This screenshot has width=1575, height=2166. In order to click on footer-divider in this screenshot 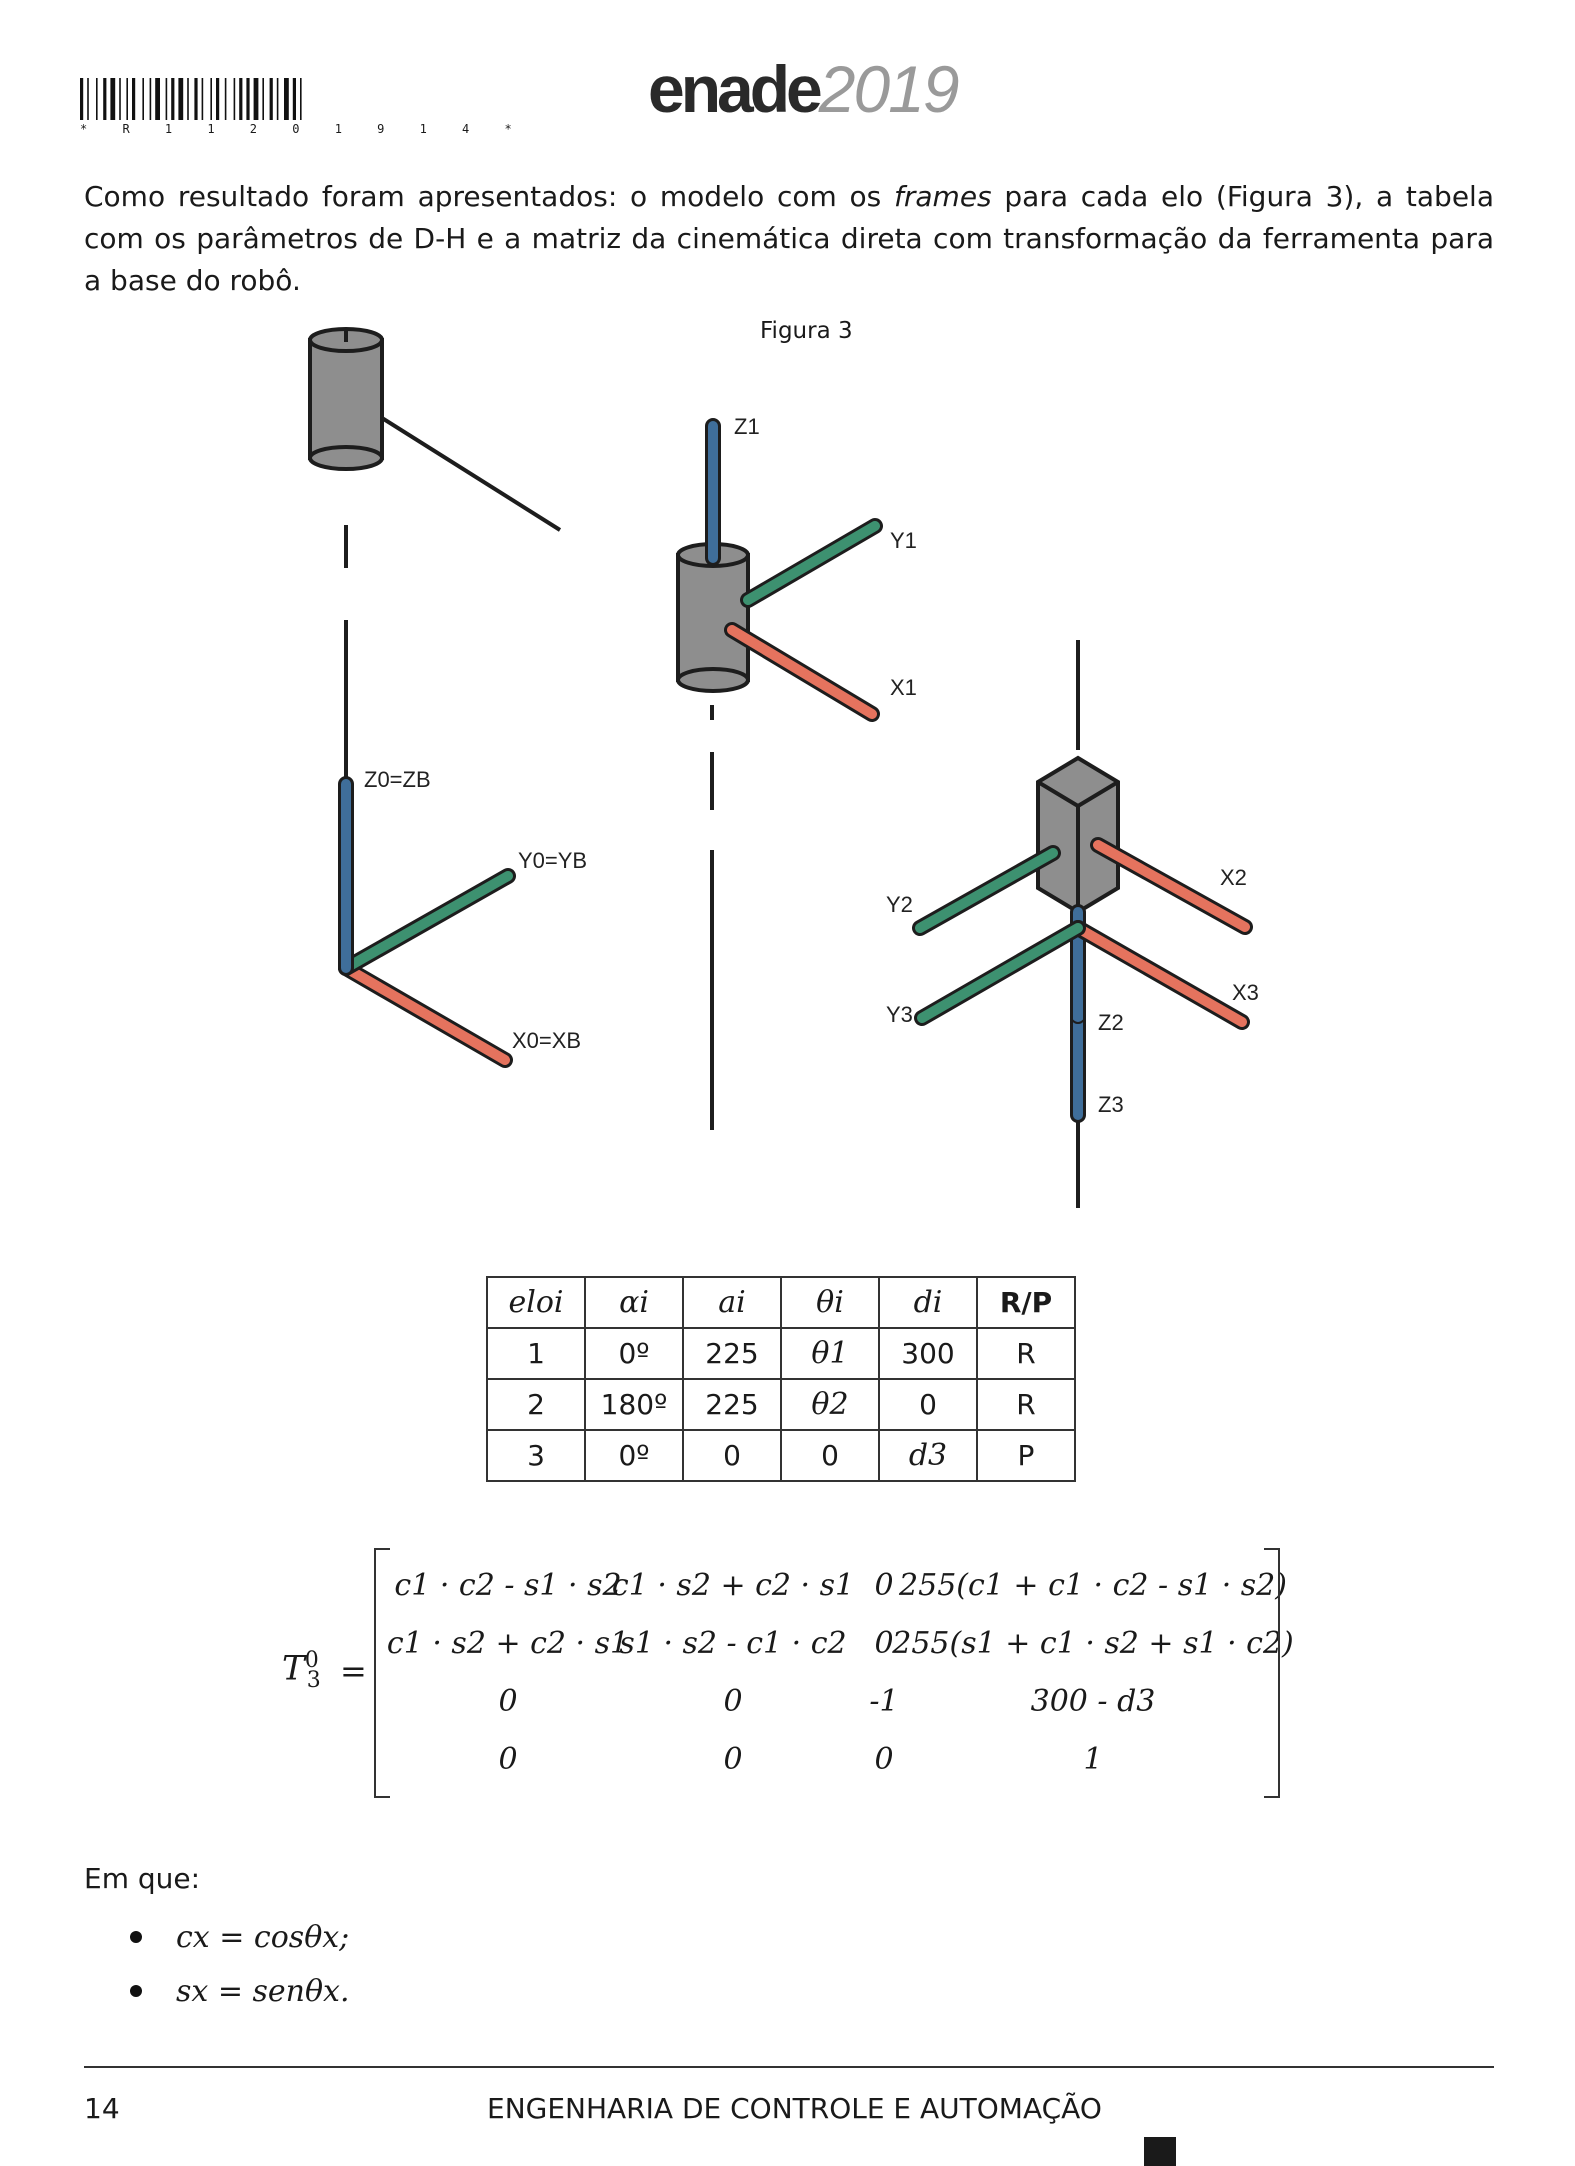, I will do `click(789, 2067)`.